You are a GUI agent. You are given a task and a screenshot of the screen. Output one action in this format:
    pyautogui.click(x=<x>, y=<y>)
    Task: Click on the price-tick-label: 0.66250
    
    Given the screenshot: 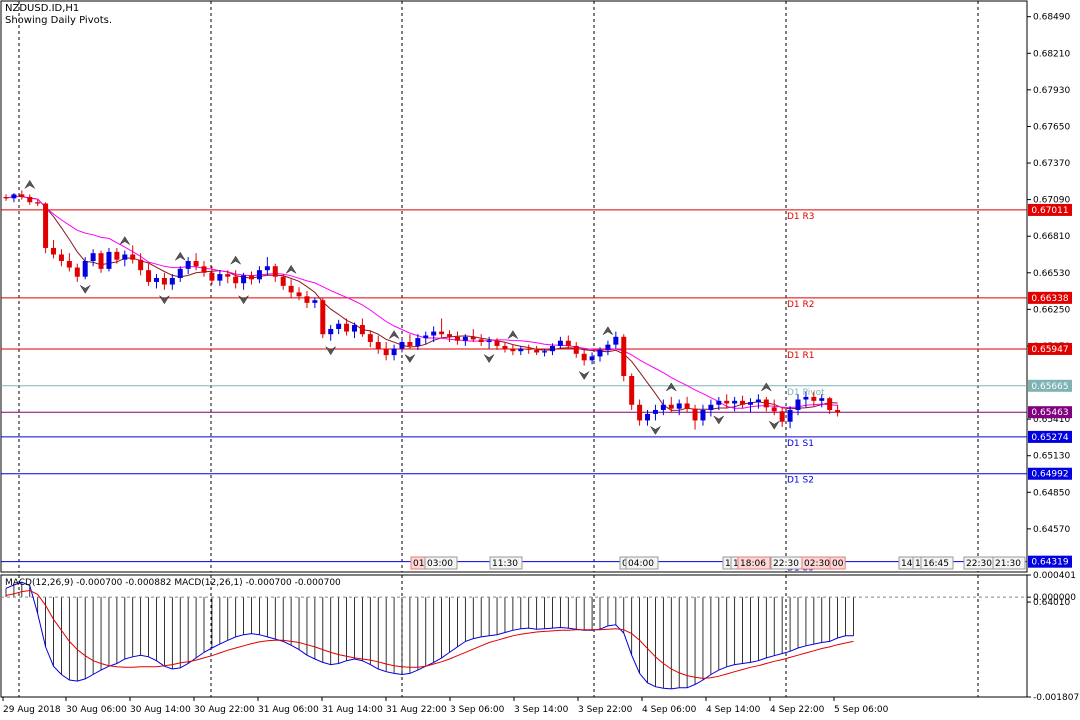 What is the action you would take?
    pyautogui.click(x=1051, y=310)
    